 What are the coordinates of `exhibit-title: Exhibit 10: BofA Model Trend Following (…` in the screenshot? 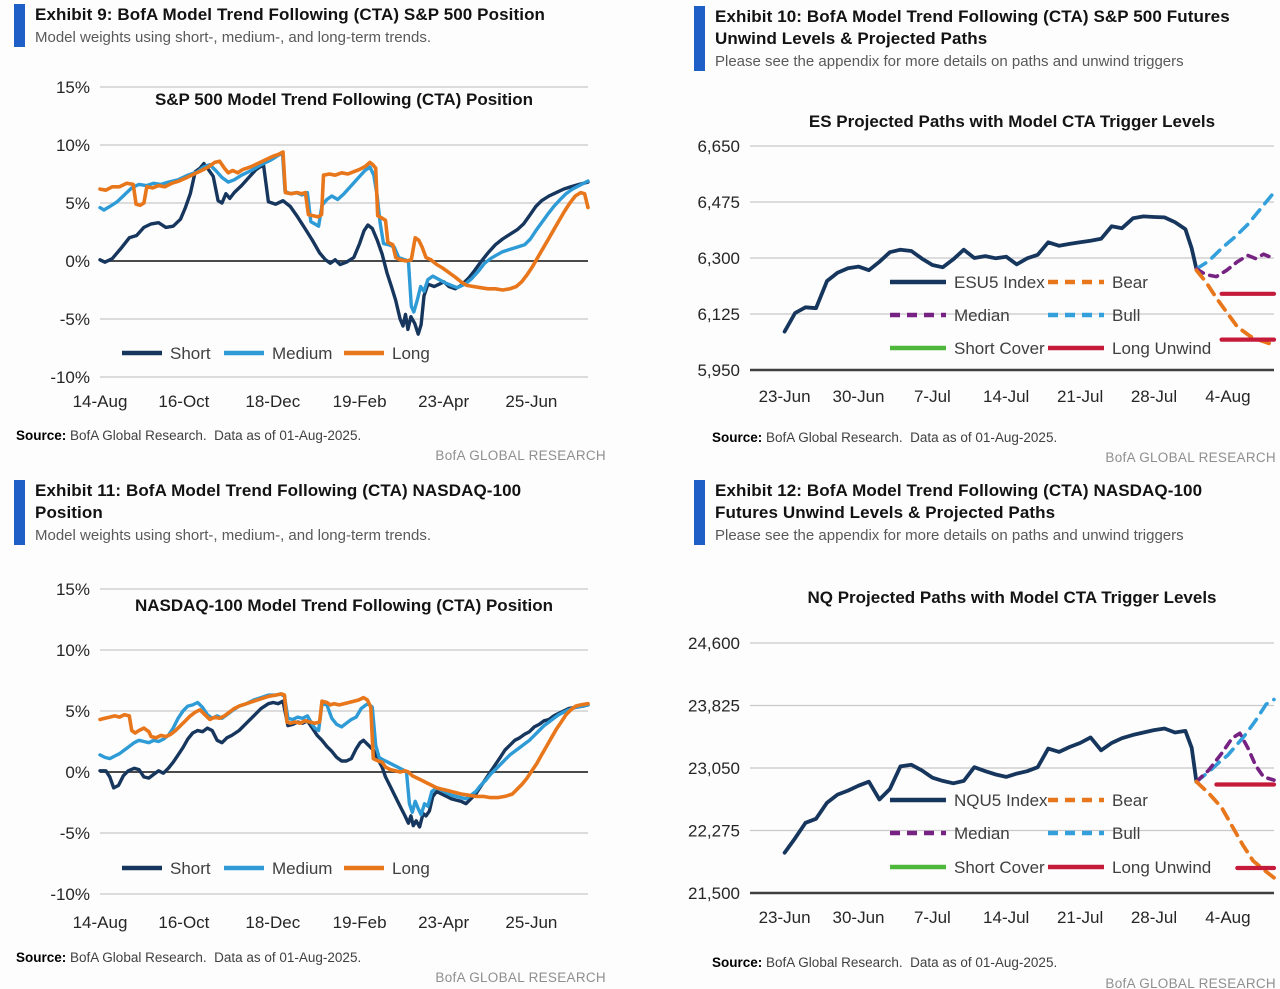 It's located at (972, 27).